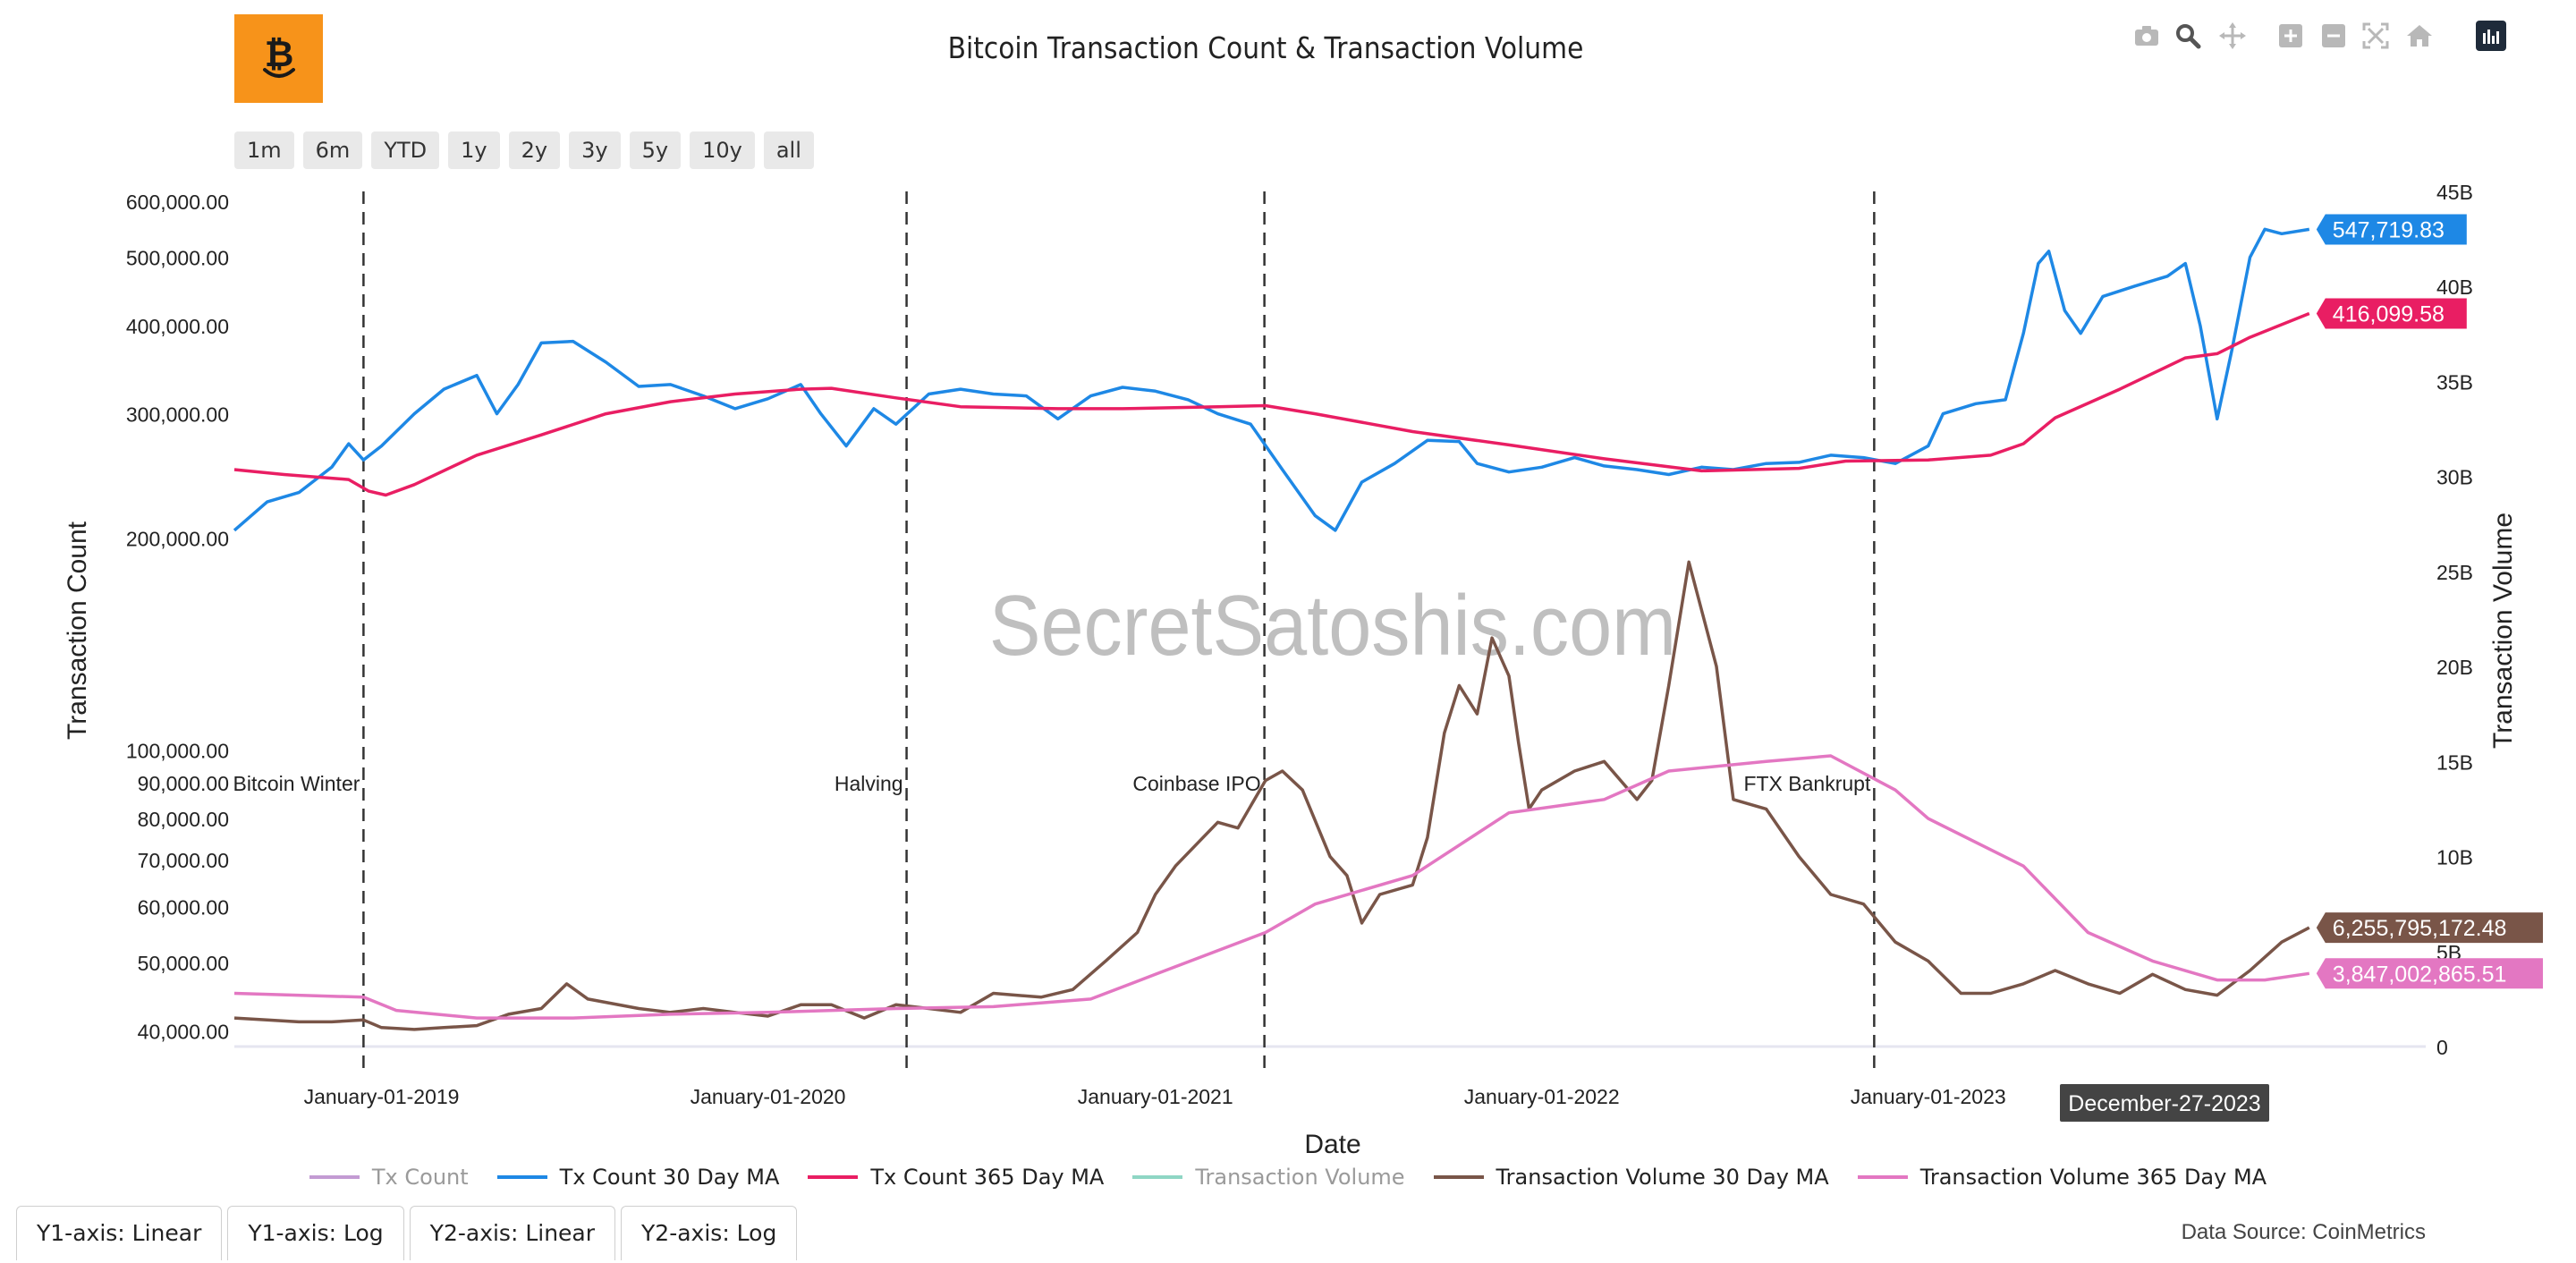 The height and width of the screenshot is (1263, 2576). What do you see at coordinates (177, 415) in the screenshot?
I see `y1-tick-label: 300,000.00` at bounding box center [177, 415].